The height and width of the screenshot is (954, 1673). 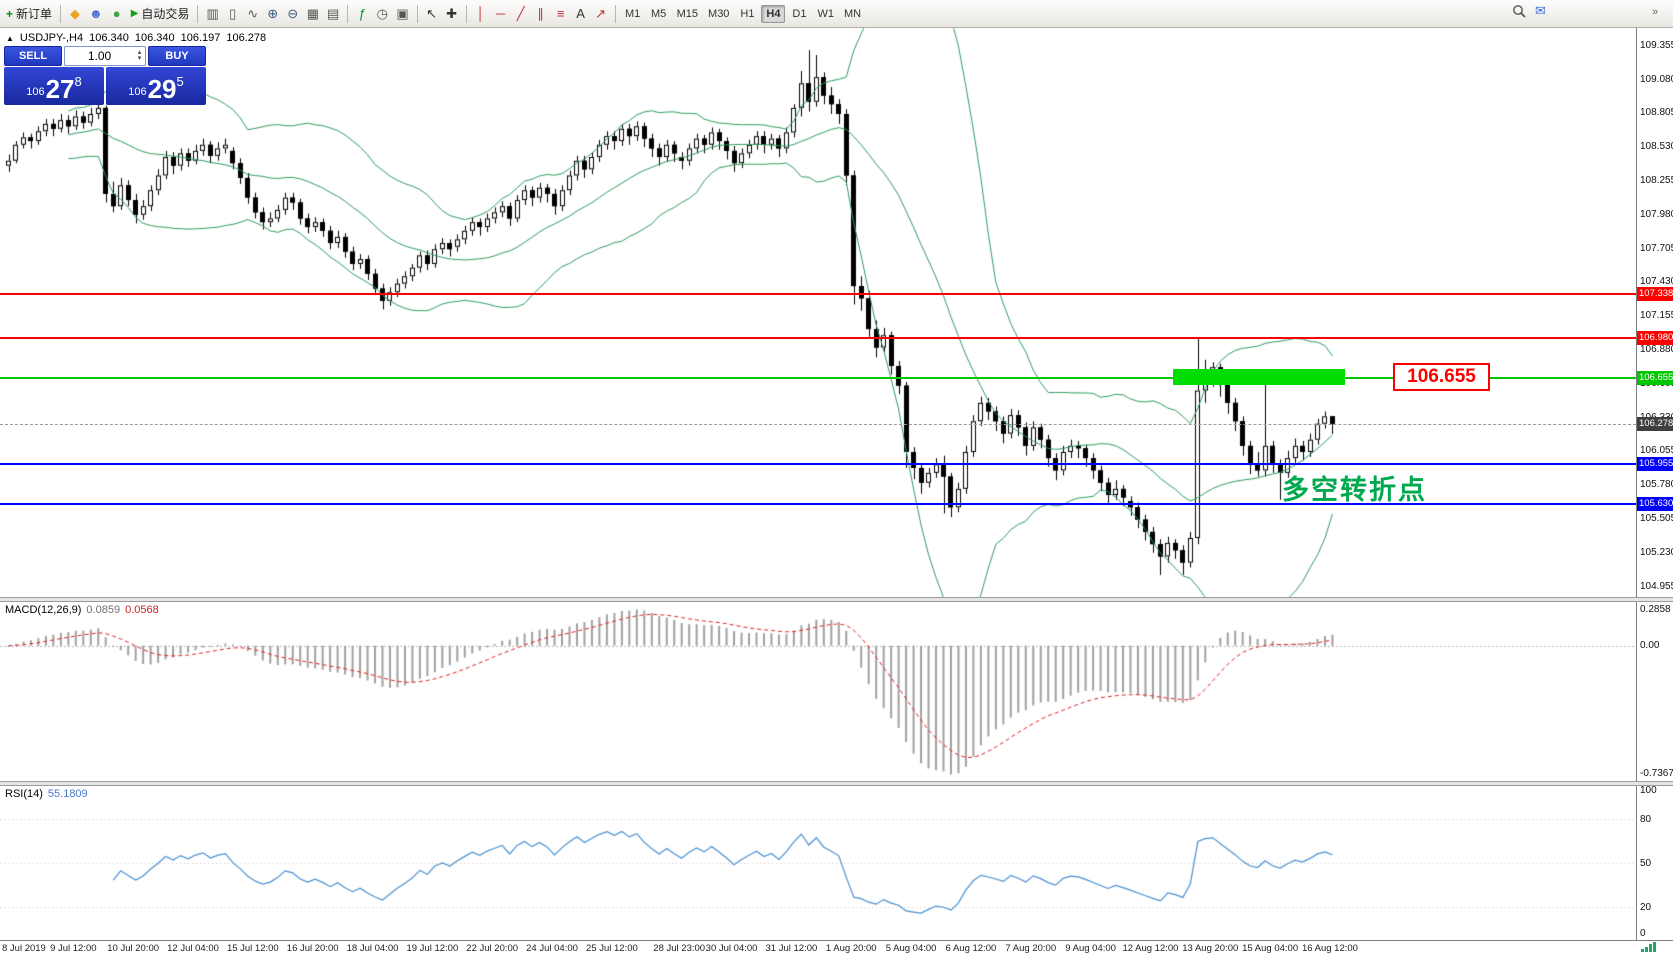 What do you see at coordinates (1656, 113) in the screenshot?
I see `axis-label: 108.805` at bounding box center [1656, 113].